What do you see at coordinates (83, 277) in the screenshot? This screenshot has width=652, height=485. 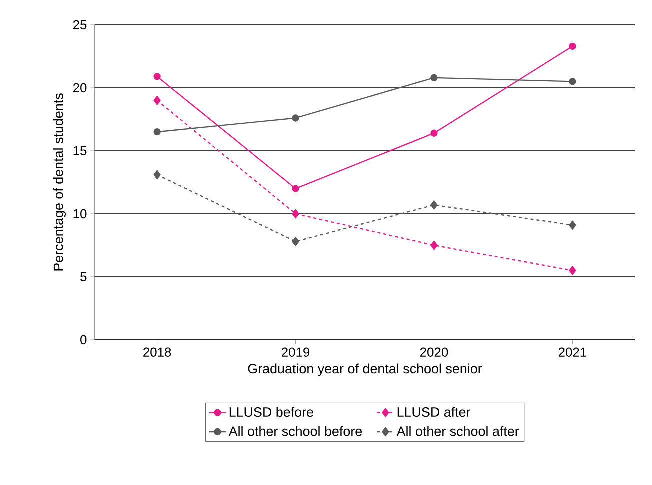 I see `y-tick-label: 5` at bounding box center [83, 277].